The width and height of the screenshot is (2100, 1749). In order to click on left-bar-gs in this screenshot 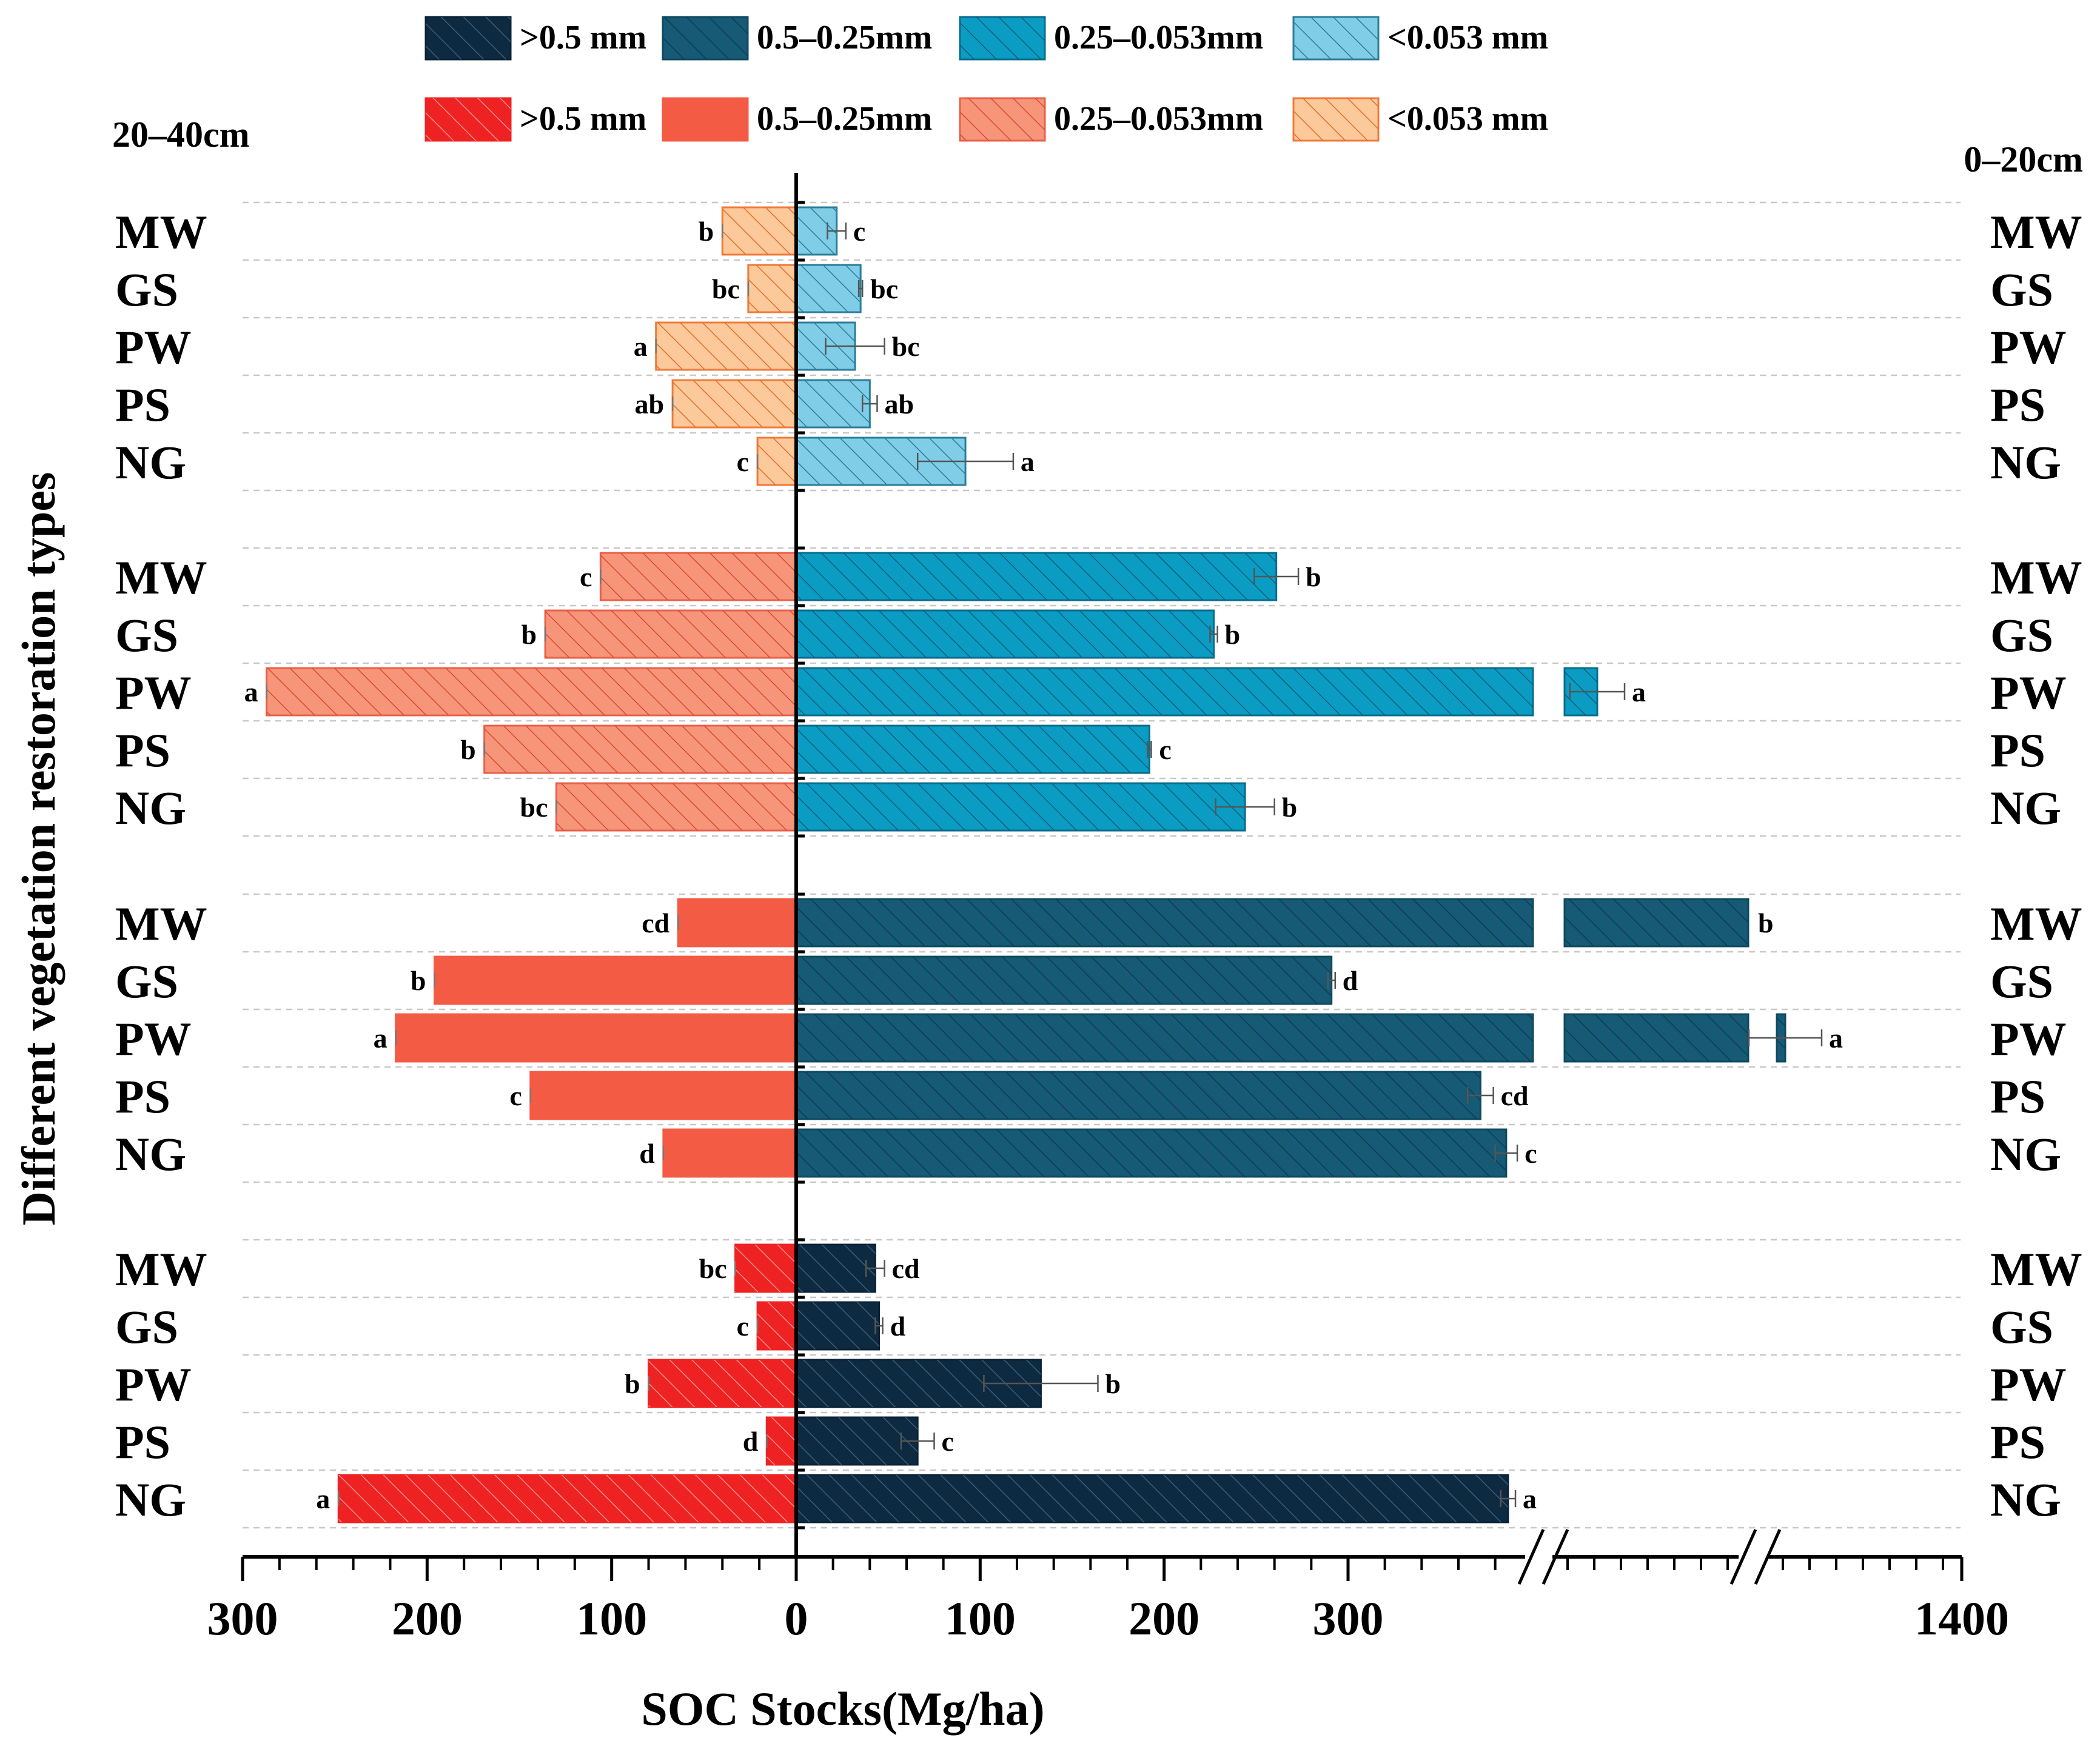, I will do `click(616, 980)`.